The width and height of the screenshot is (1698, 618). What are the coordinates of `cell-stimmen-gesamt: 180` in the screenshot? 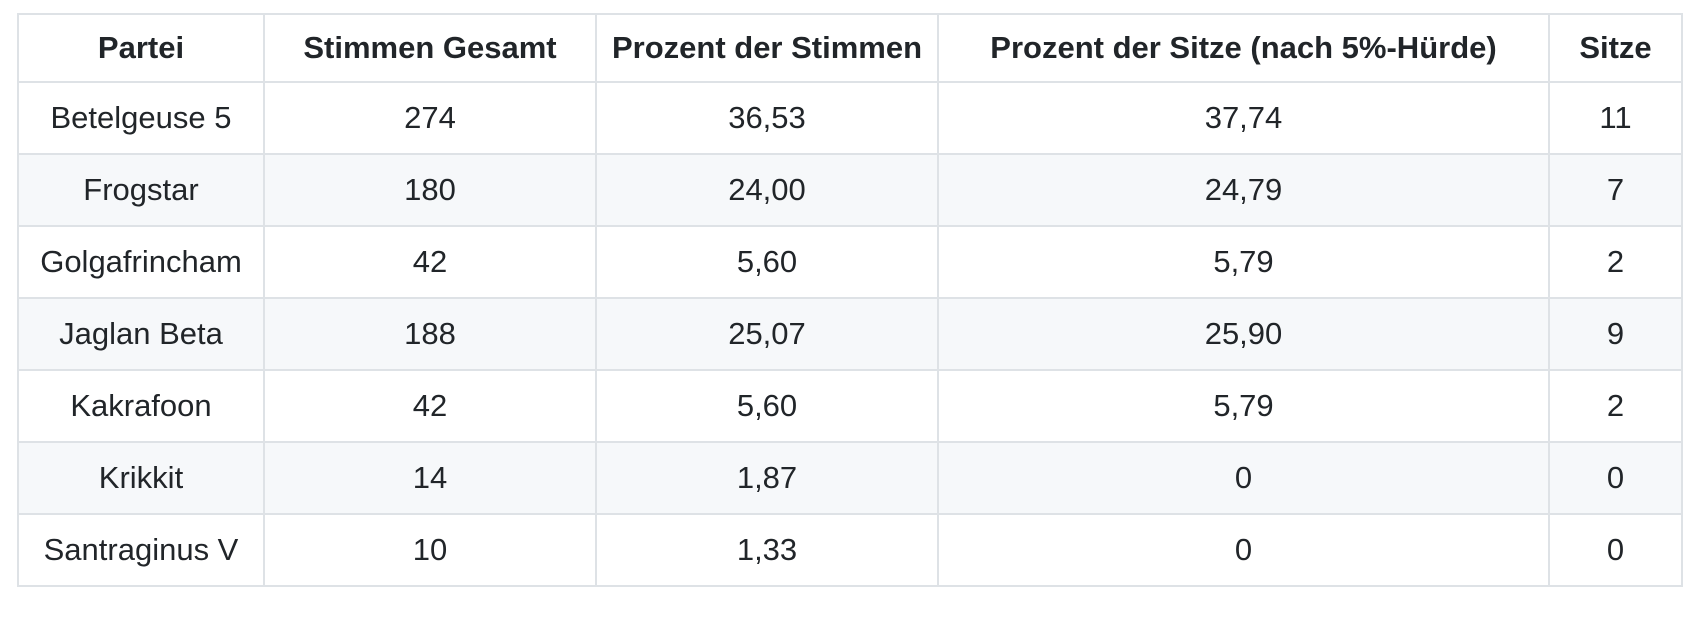 It's located at (430, 190).